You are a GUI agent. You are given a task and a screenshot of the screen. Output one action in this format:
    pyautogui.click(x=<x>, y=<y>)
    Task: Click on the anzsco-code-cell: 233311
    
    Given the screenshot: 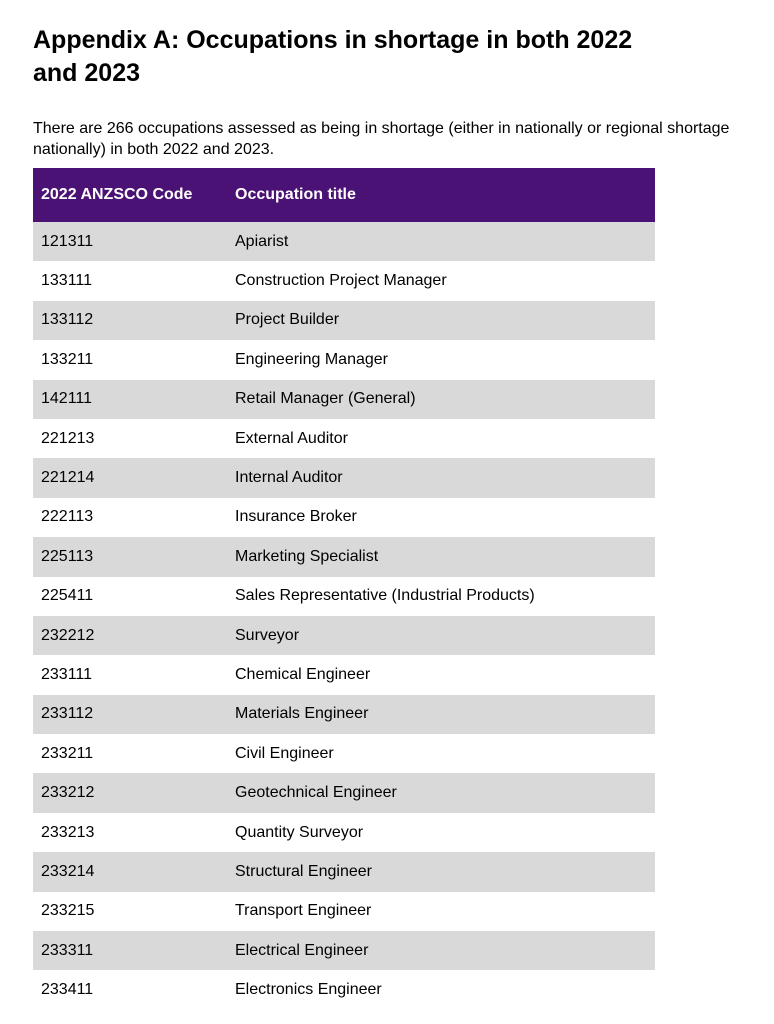 What is the action you would take?
    pyautogui.click(x=67, y=950)
    